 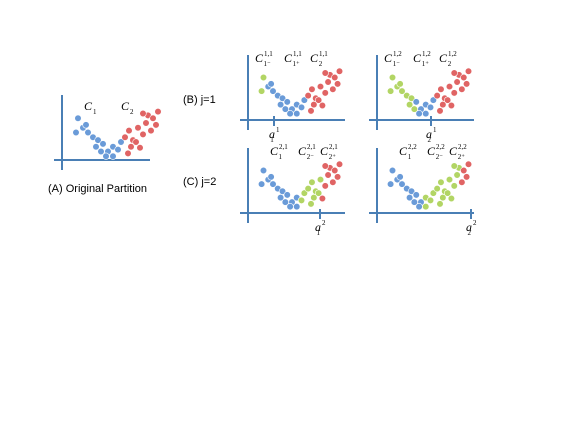 What do you see at coordinates (462, 157) in the screenshot?
I see `subscript: 2⁺` at bounding box center [462, 157].